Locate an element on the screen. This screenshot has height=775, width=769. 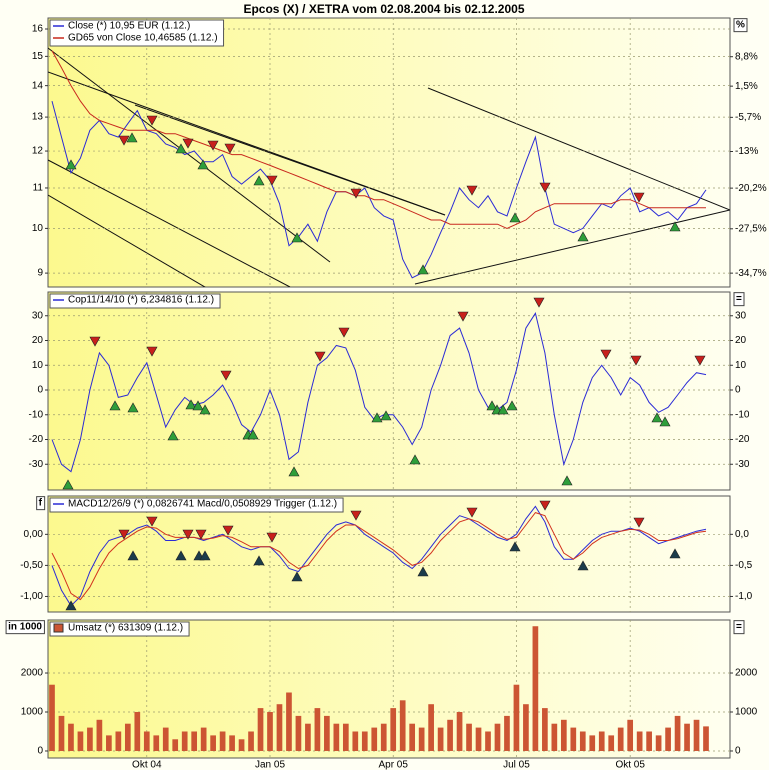
legend-label: Cop11/14/10 (*) 6,234816 (1.12.) is located at coordinates (141, 300).